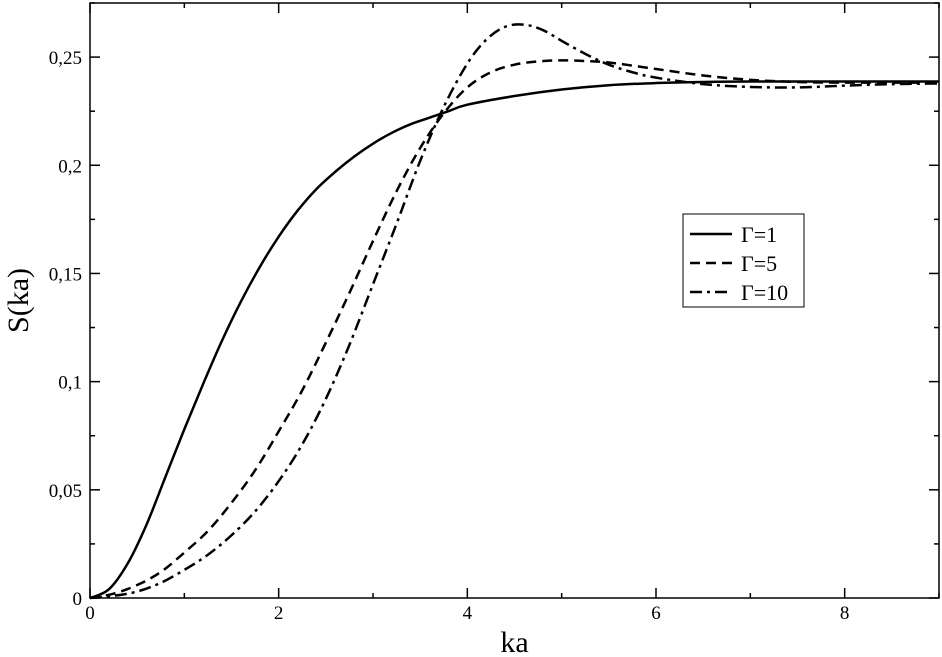  I want to click on y-tick-label: 0,15, so click(65, 274).